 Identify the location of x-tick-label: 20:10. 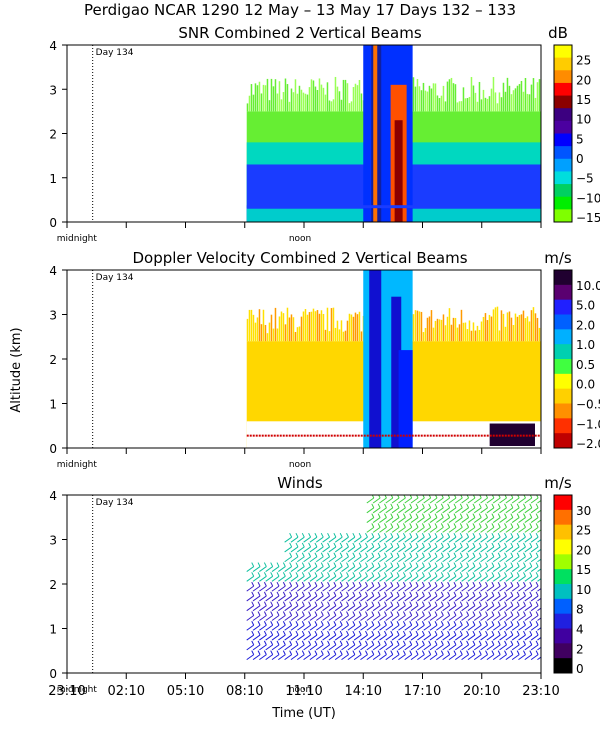
(481, 691).